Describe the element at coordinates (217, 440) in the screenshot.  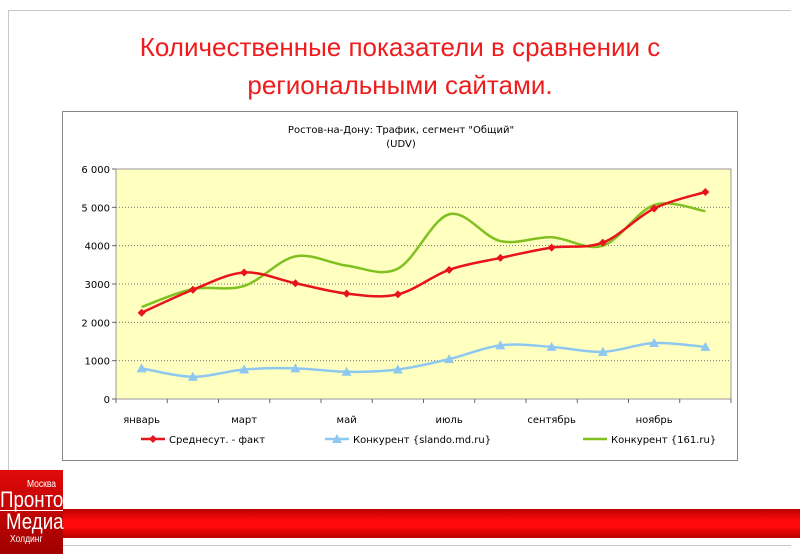
I see `legend-label: Среднесут. - факт` at that location.